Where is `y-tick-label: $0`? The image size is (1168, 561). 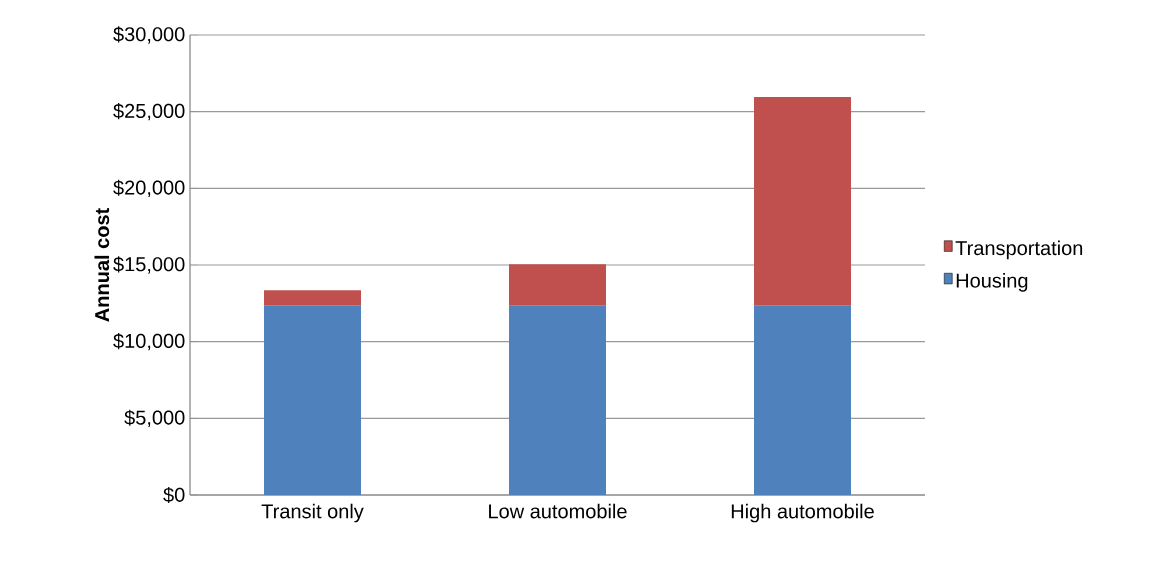
y-tick-label: $0 is located at coordinates (174, 495).